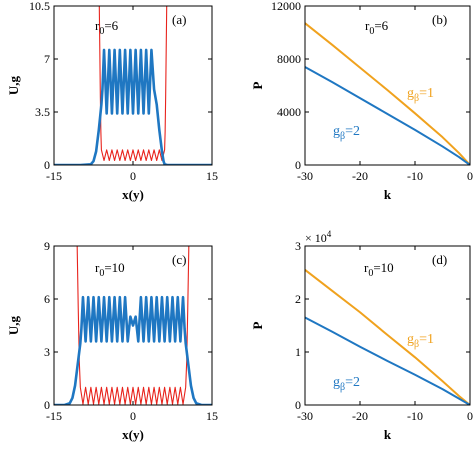 Image resolution: width=474 pixels, height=451 pixels. Describe the element at coordinates (439, 19) in the screenshot. I see `panel-tag: (b)` at that location.